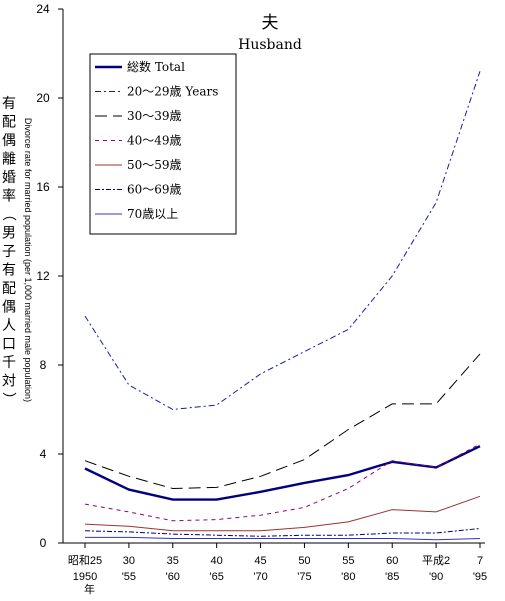 The width and height of the screenshot is (505, 601). Describe the element at coordinates (8, 399) in the screenshot. I see `y-label-jp-char: ）` at that location.